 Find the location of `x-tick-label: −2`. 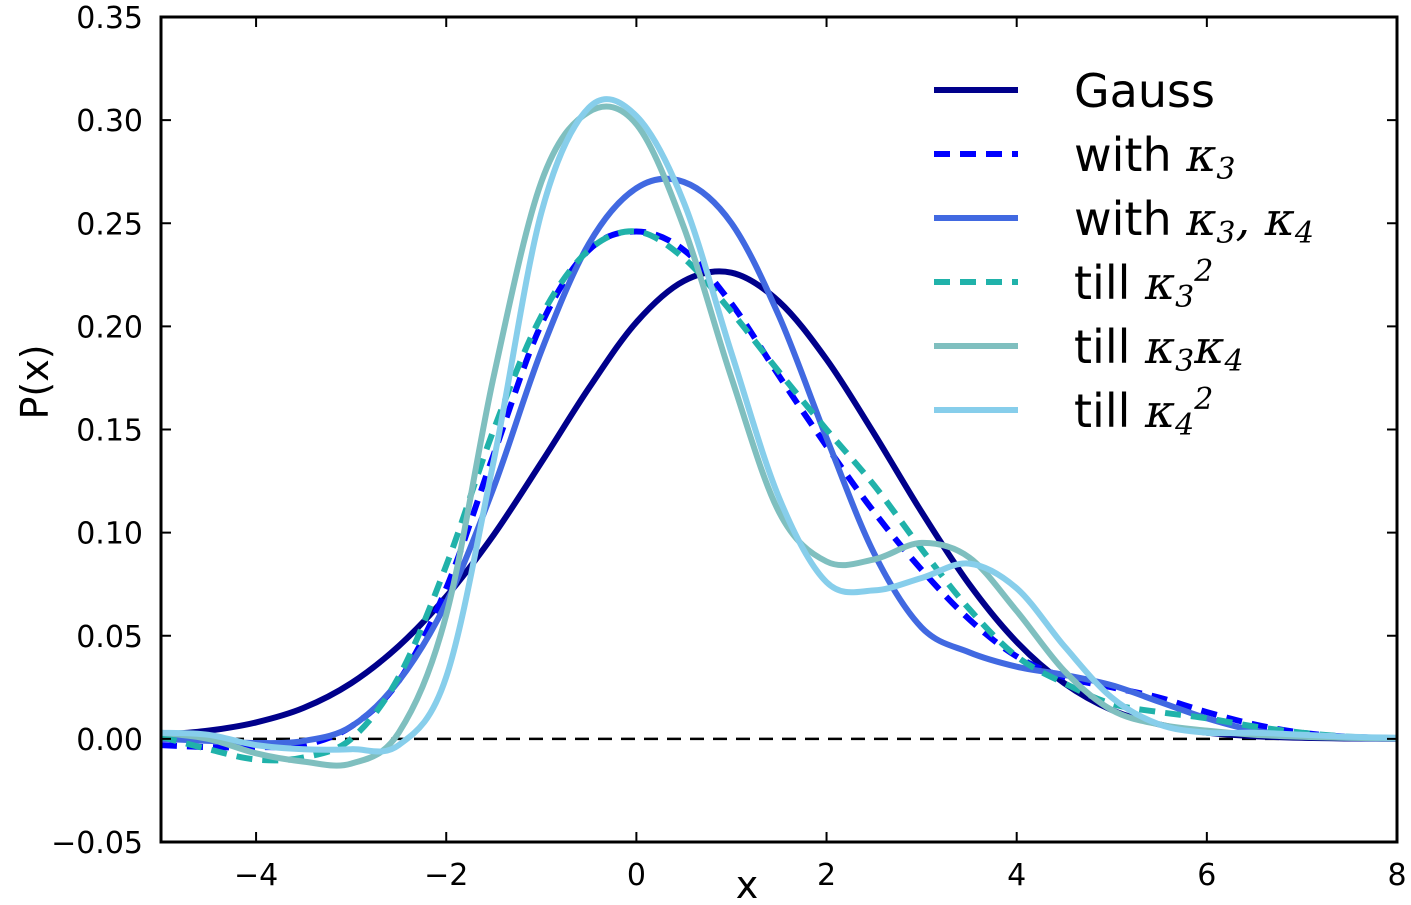

x-tick-label: −2 is located at coordinates (446, 875).